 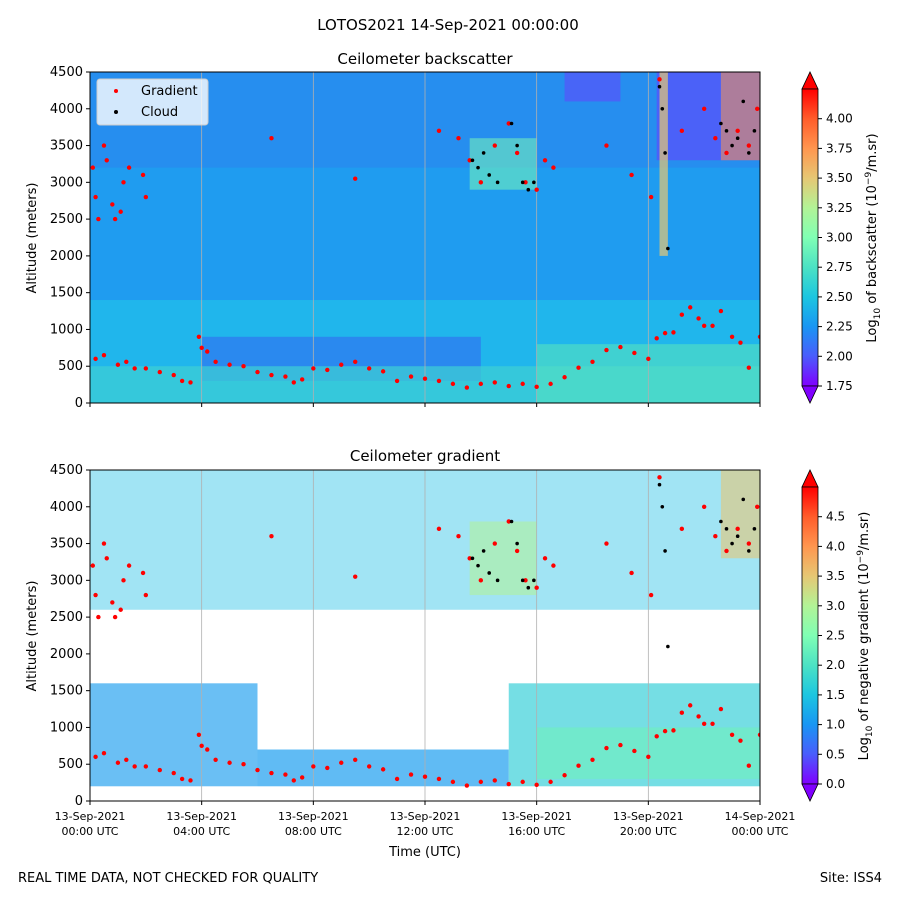 I want to click on legend-box, so click(x=152, y=102).